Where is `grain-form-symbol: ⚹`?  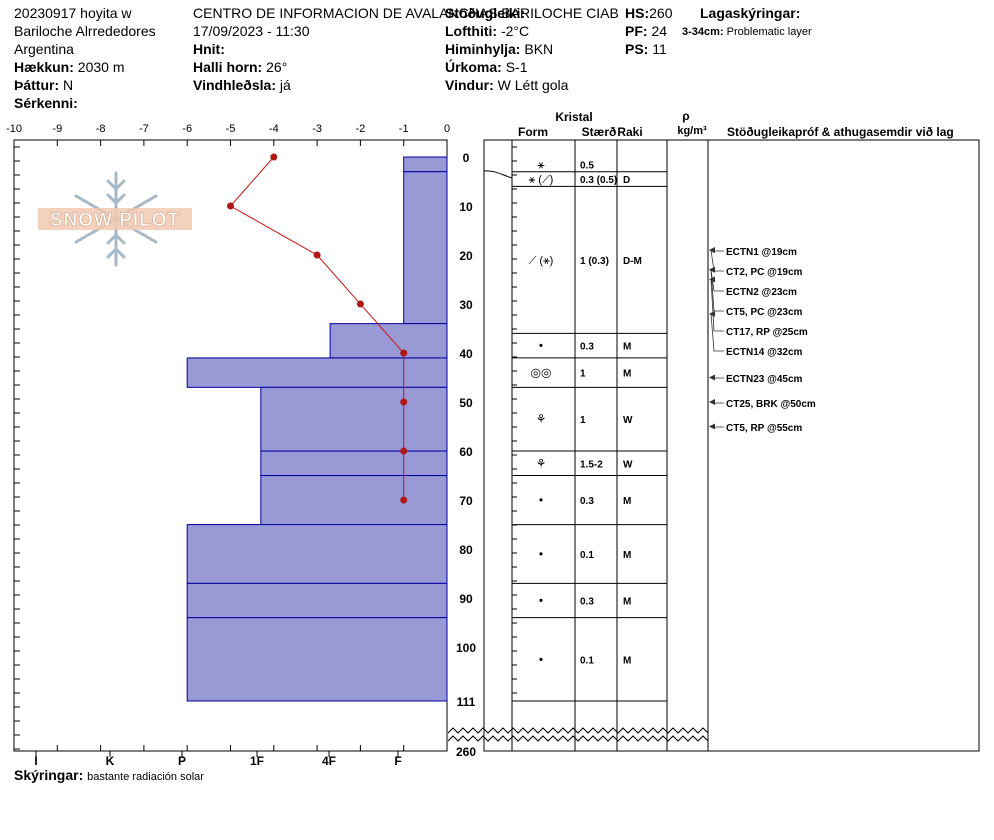
grain-form-symbol: ⚹ is located at coordinates (540, 164).